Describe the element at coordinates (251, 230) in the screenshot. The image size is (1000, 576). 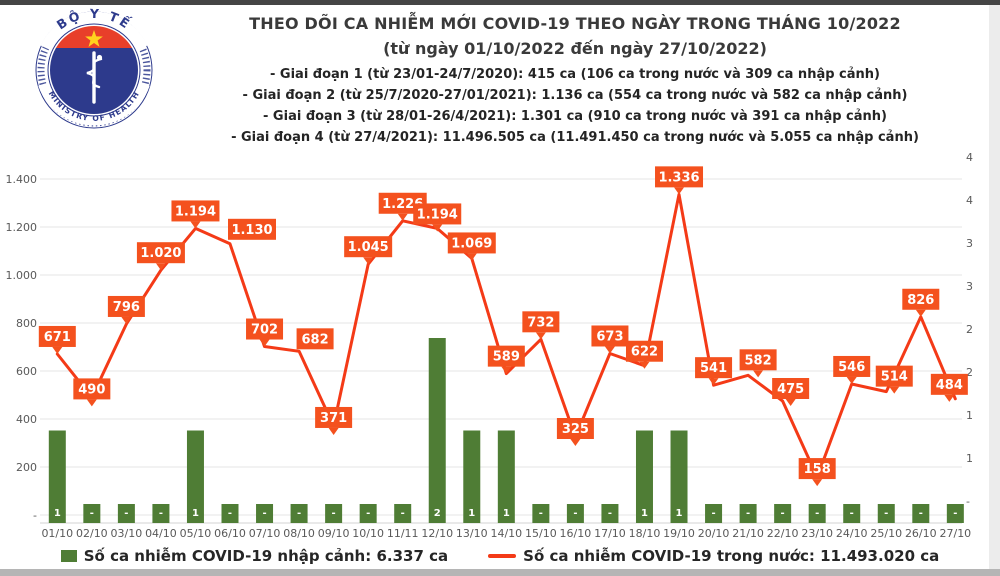
I see `data-label: 1.130` at that location.